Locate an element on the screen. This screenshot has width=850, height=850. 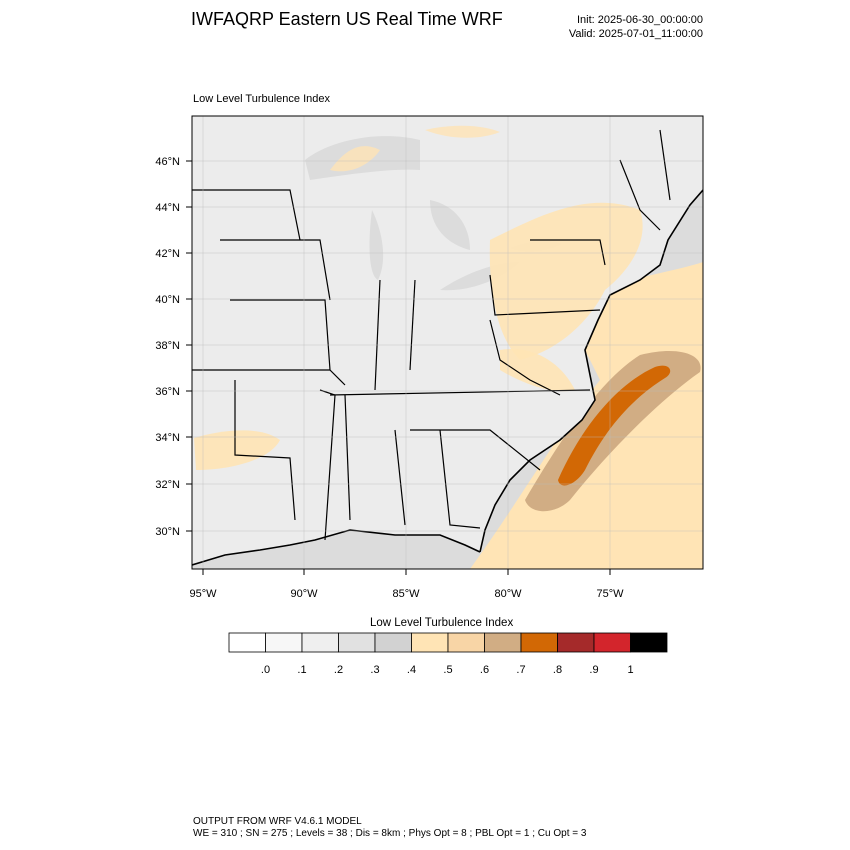
northeast-turbulence-patch is located at coordinates (566, 281).